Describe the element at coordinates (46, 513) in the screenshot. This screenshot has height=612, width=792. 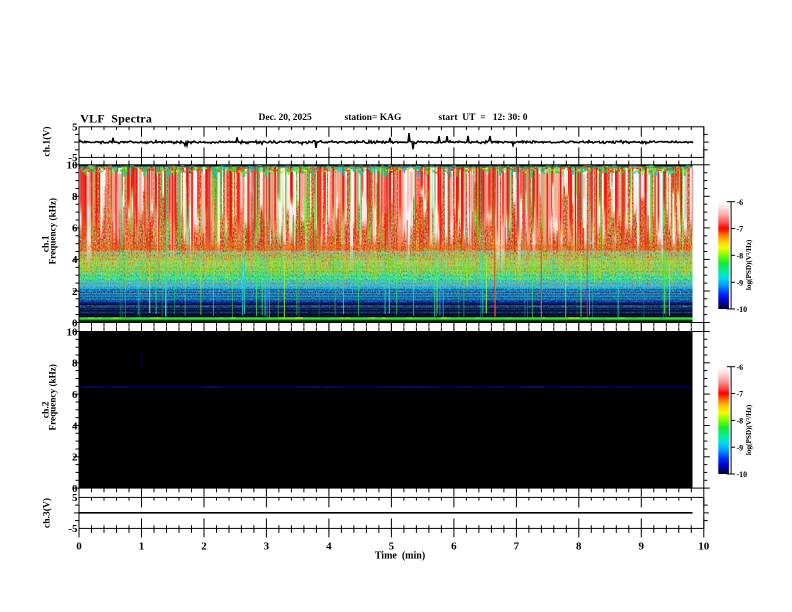
I see `svg-text: ch.3(V)` at that location.